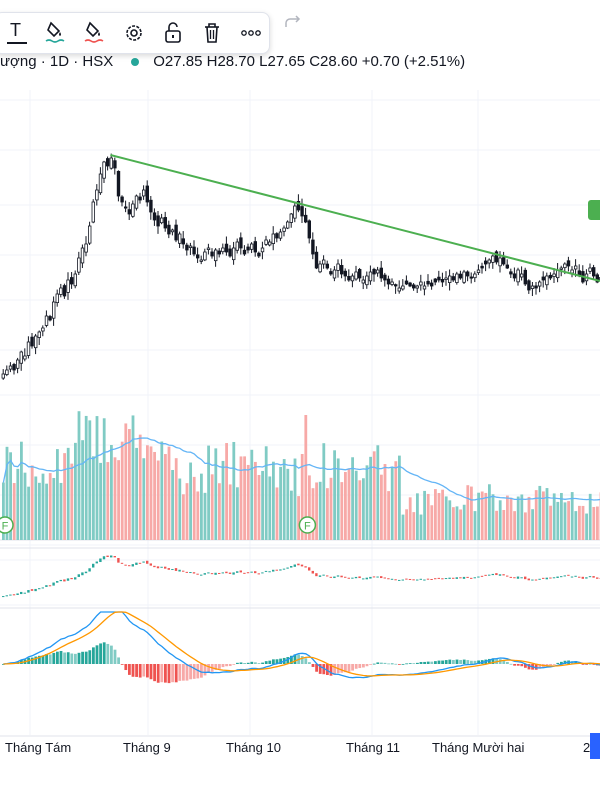  Describe the element at coordinates (307, 527) in the screenshot. I see `event-marker-label: F` at that location.